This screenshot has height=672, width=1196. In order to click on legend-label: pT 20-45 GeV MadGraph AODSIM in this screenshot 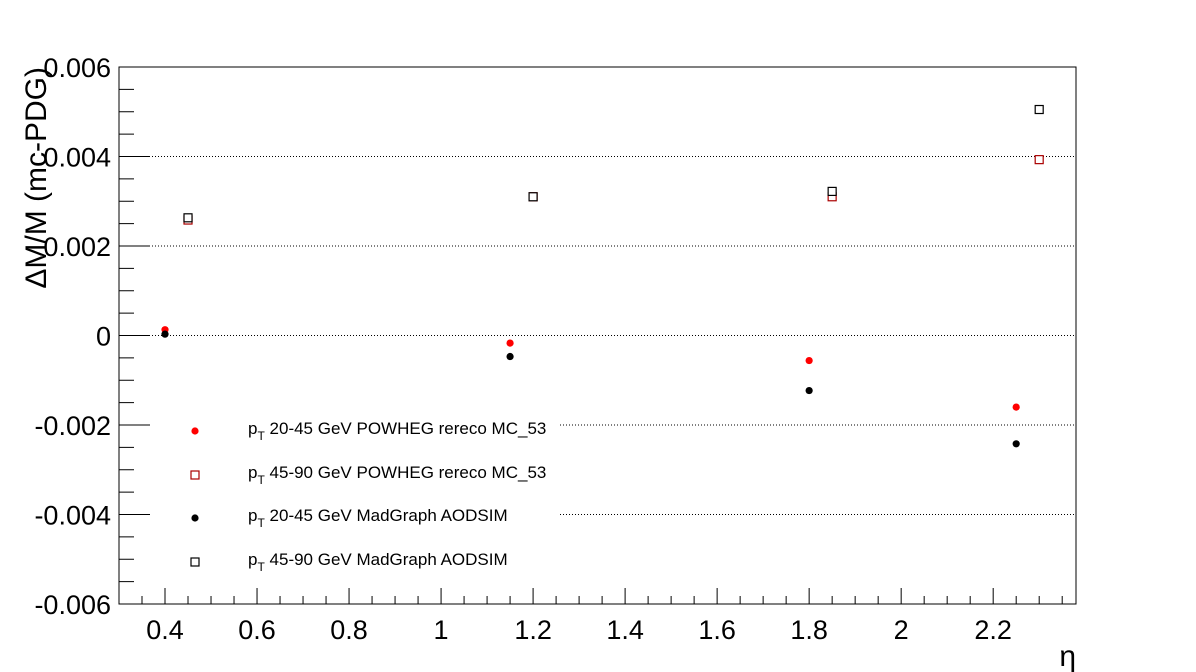, I will do `click(378, 518)`.